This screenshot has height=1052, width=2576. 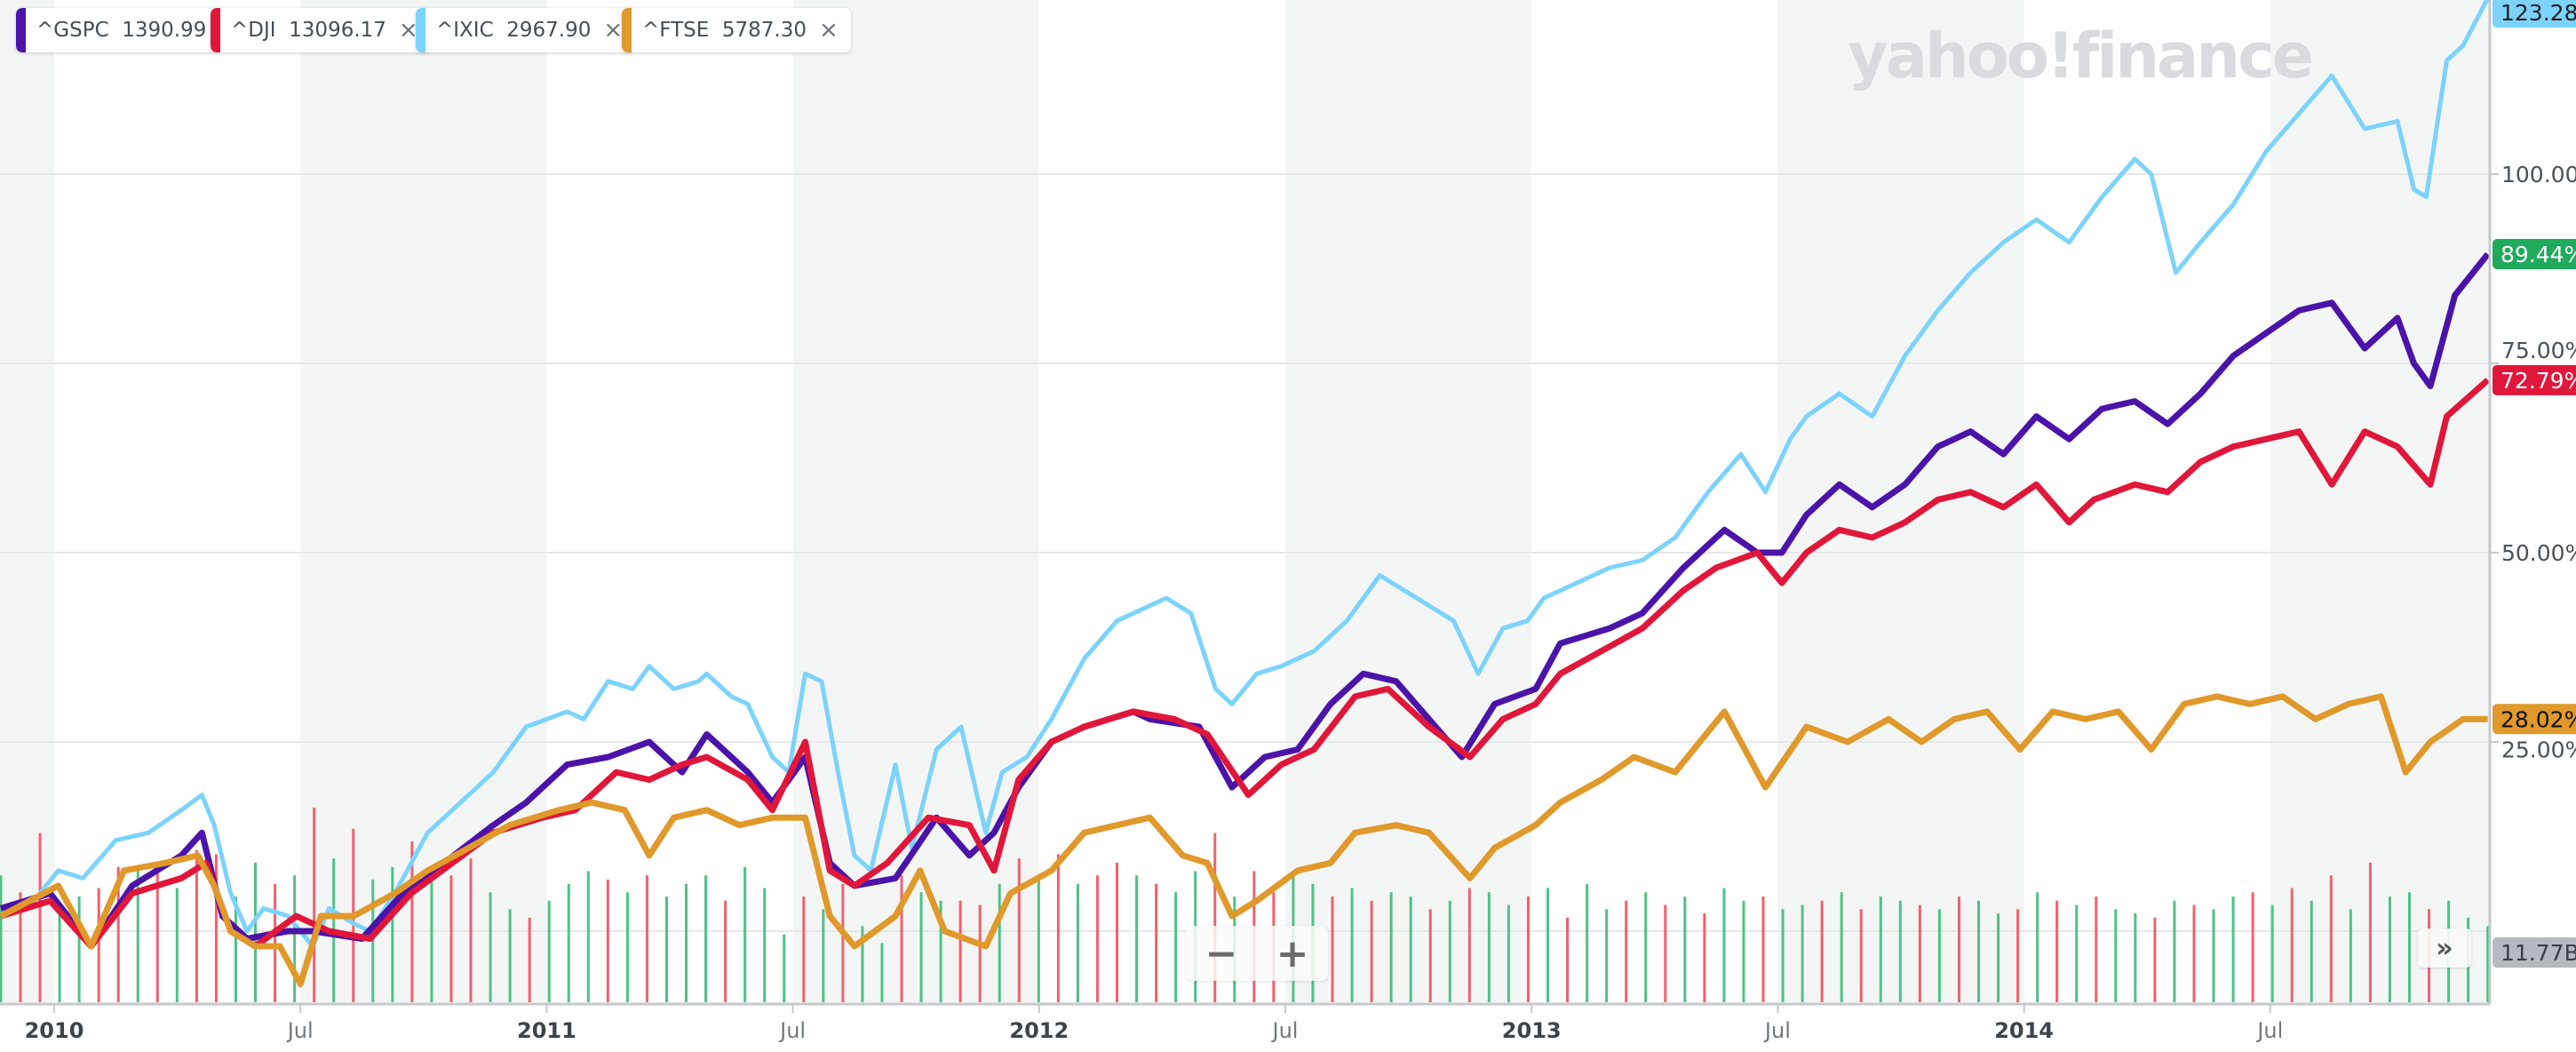 What do you see at coordinates (736, 30) in the screenshot?
I see `legend-chip-ftse: ^FTSE 5787.30 ×` at bounding box center [736, 30].